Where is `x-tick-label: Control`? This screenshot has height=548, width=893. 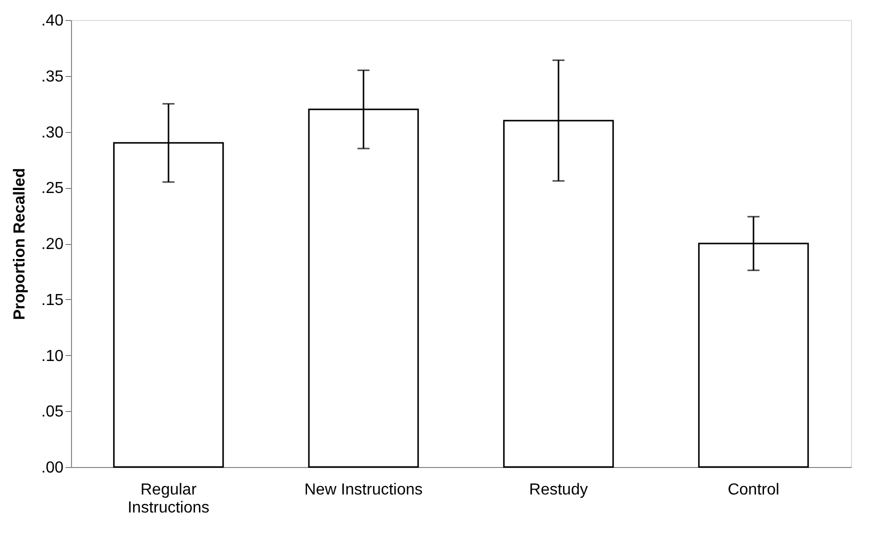 x-tick-label: Control is located at coordinates (754, 490).